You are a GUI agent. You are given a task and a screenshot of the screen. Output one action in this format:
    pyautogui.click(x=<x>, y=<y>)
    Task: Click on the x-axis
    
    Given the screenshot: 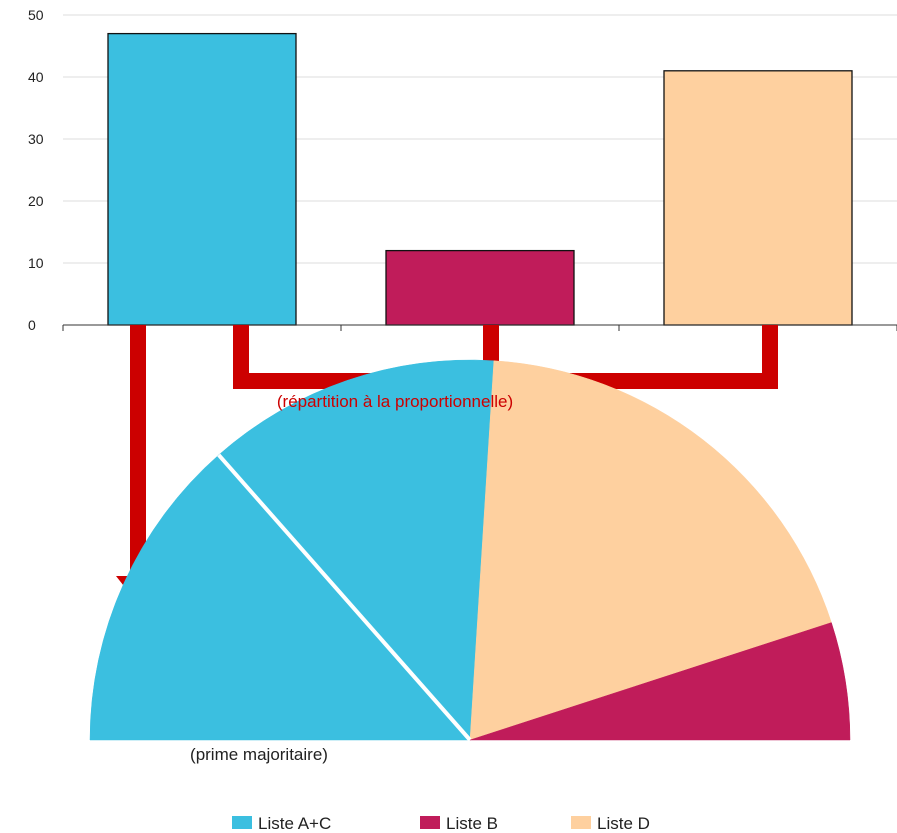 What is the action you would take?
    pyautogui.click(x=479, y=327)
    